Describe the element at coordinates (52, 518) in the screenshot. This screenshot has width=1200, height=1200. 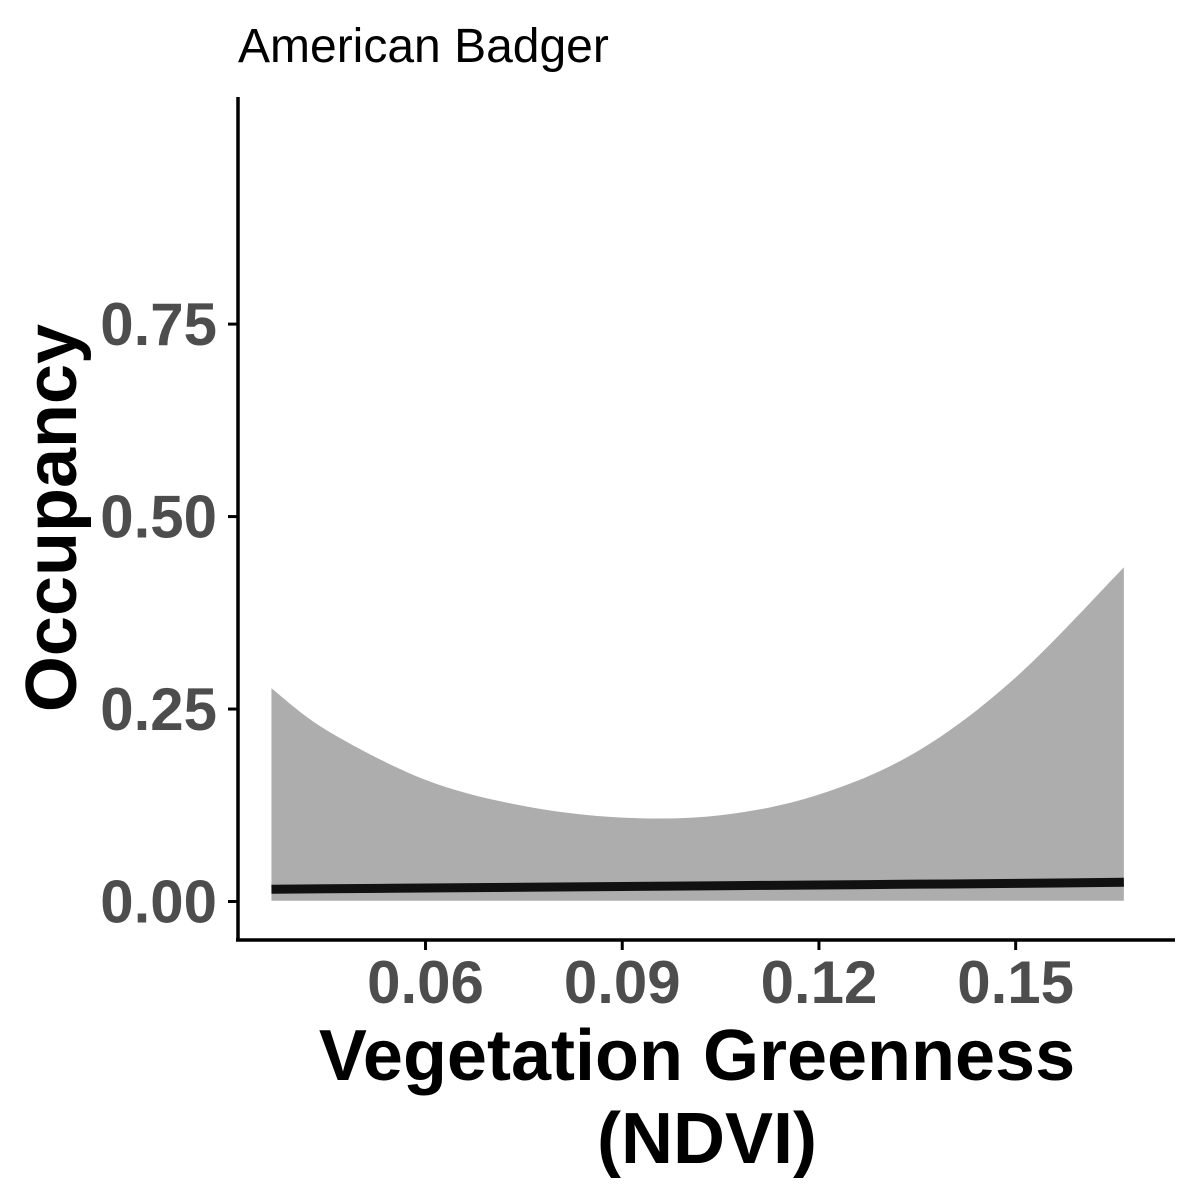
I see `y-axis-title: Occupancy` at that location.